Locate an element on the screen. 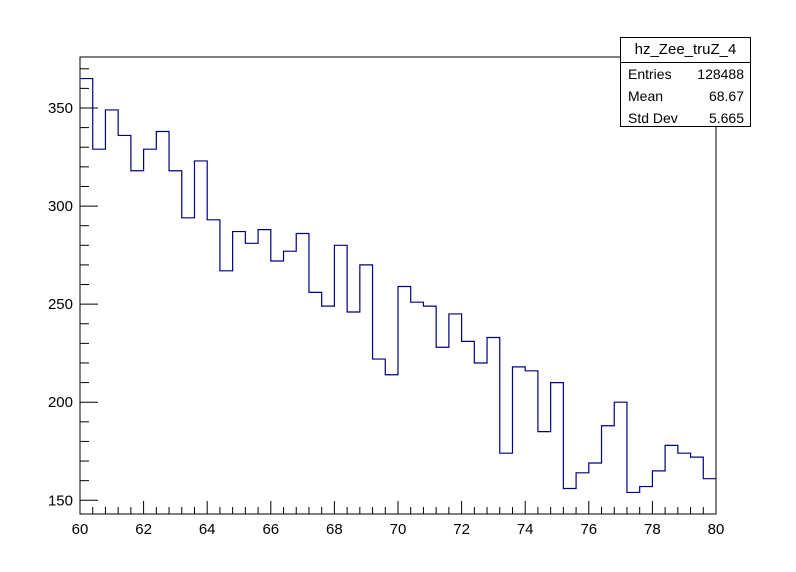 The image size is (796, 572). mean-label: Mean is located at coordinates (646, 96).